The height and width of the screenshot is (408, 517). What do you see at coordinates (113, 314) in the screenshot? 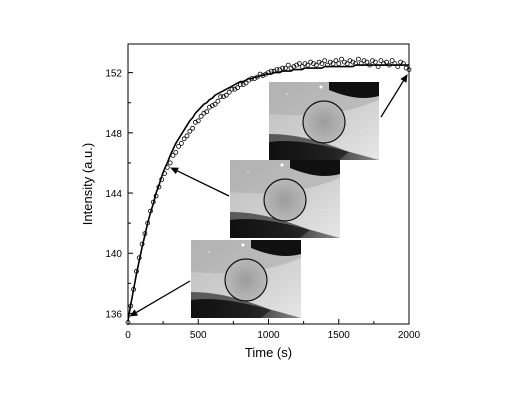
I see `y-tick-label: 136` at bounding box center [113, 314].